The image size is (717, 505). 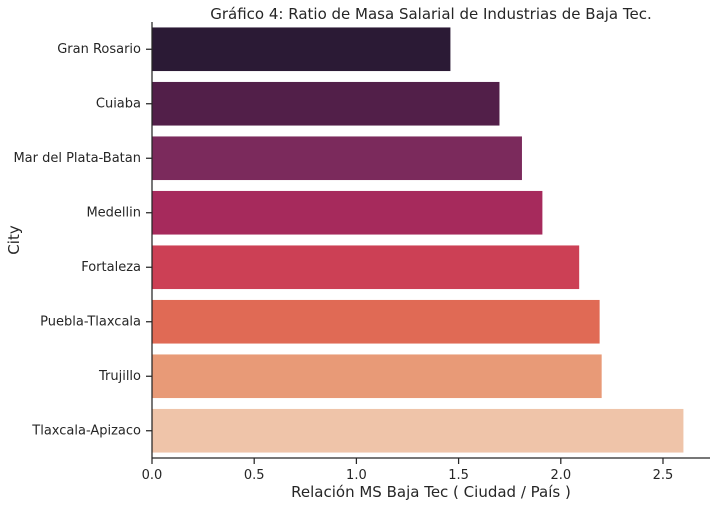 I want to click on x-tick-label: 2.5, so click(x=663, y=475).